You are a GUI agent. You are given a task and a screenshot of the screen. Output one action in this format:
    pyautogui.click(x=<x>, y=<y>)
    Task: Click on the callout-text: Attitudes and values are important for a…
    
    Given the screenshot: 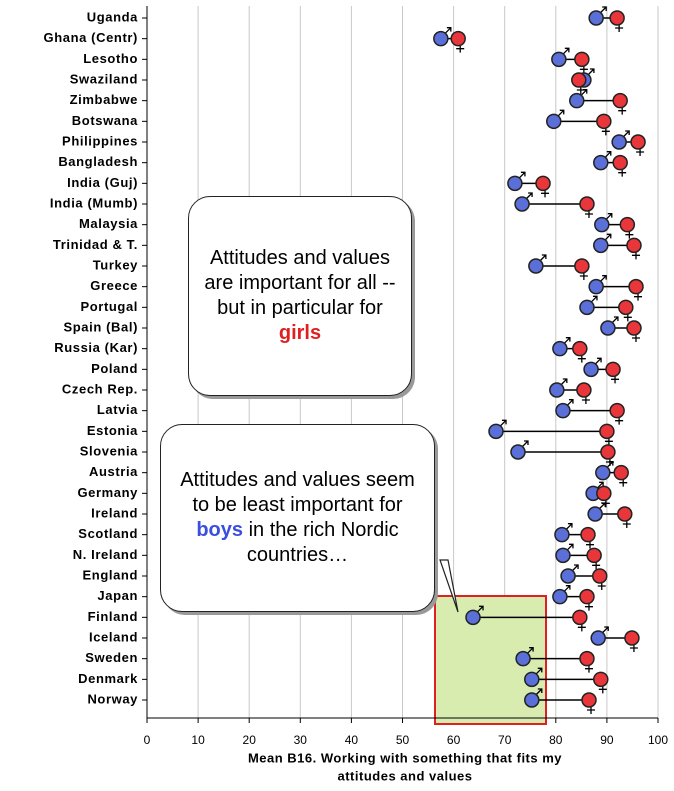 What is the action you would take?
    pyautogui.click(x=300, y=283)
    